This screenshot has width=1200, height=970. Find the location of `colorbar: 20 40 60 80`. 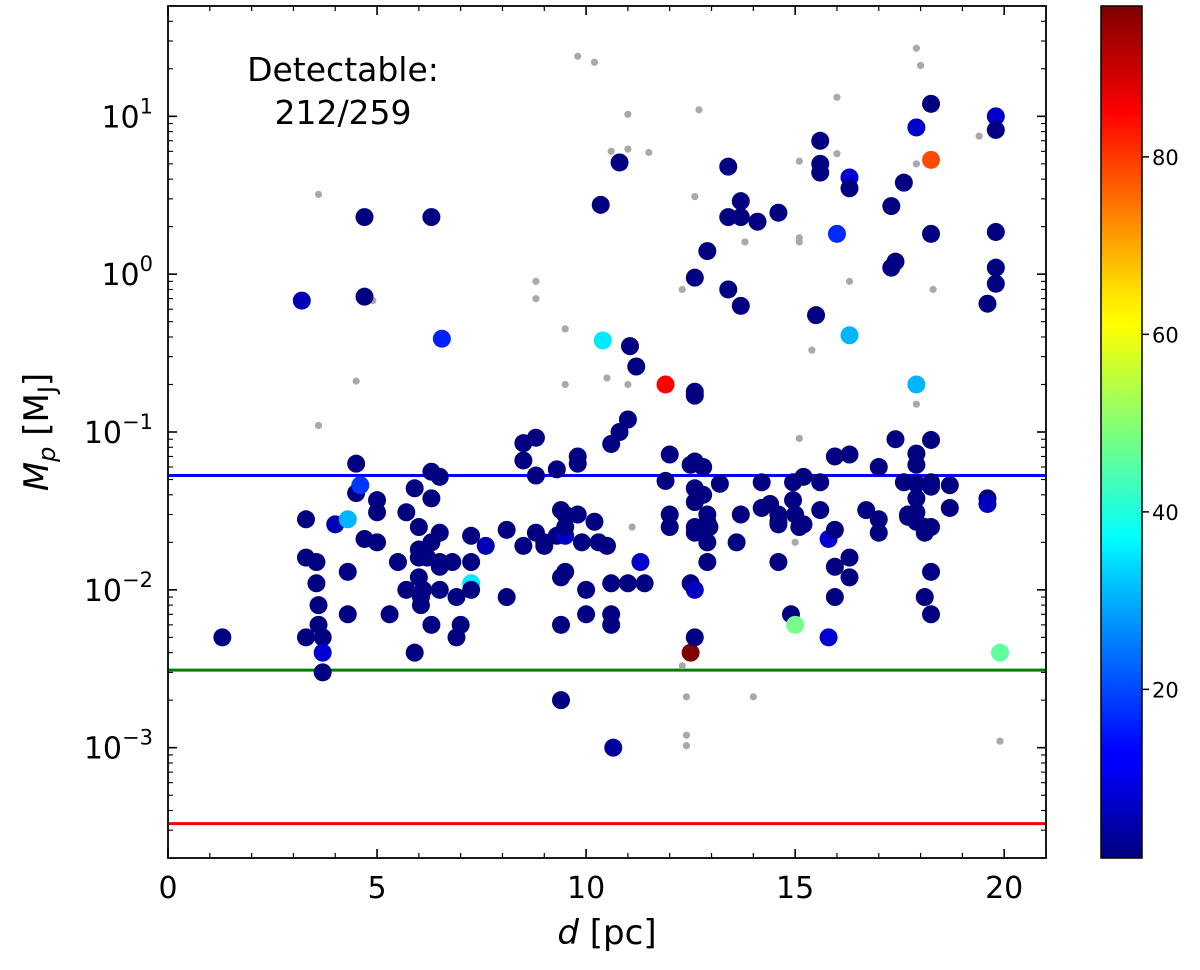

colorbar: 20 40 60 80 is located at coordinates (1139, 432).